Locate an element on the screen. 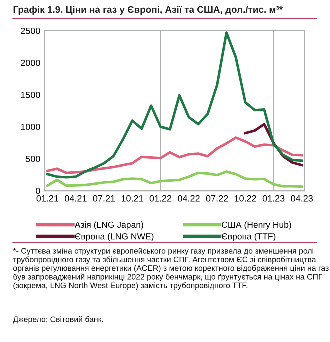  x-tick-label: 10.22 is located at coordinates (245, 198).